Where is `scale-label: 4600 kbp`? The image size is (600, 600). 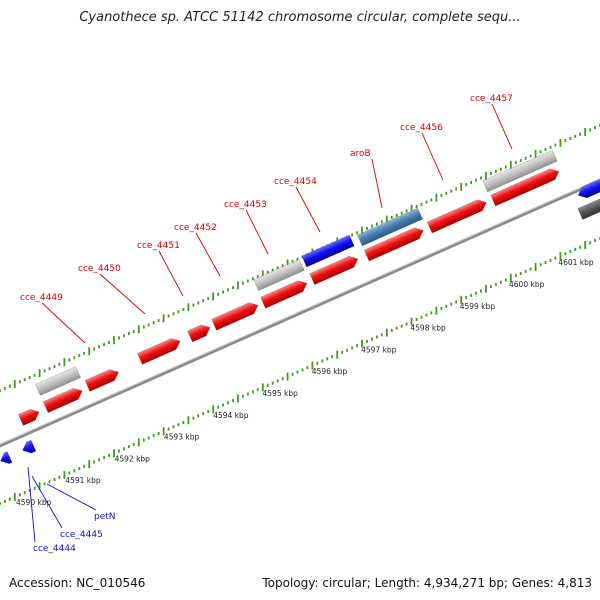
scale-label: 4600 kbp is located at coordinates (527, 284).